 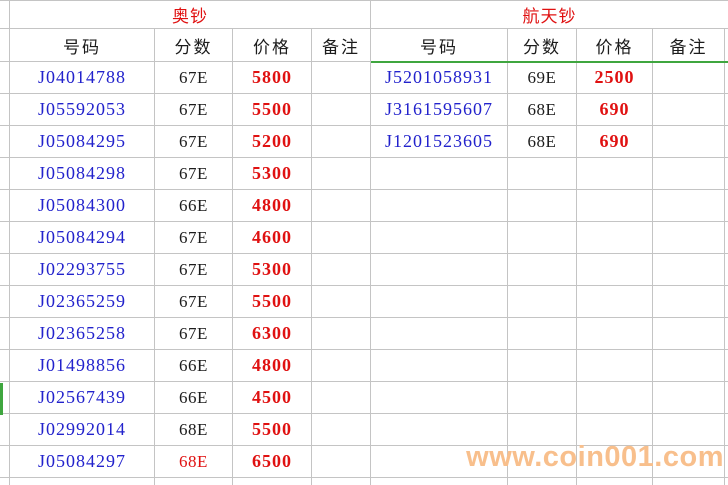 What do you see at coordinates (82, 334) in the screenshot?
I see `cell-left-number: J02365258` at bounding box center [82, 334].